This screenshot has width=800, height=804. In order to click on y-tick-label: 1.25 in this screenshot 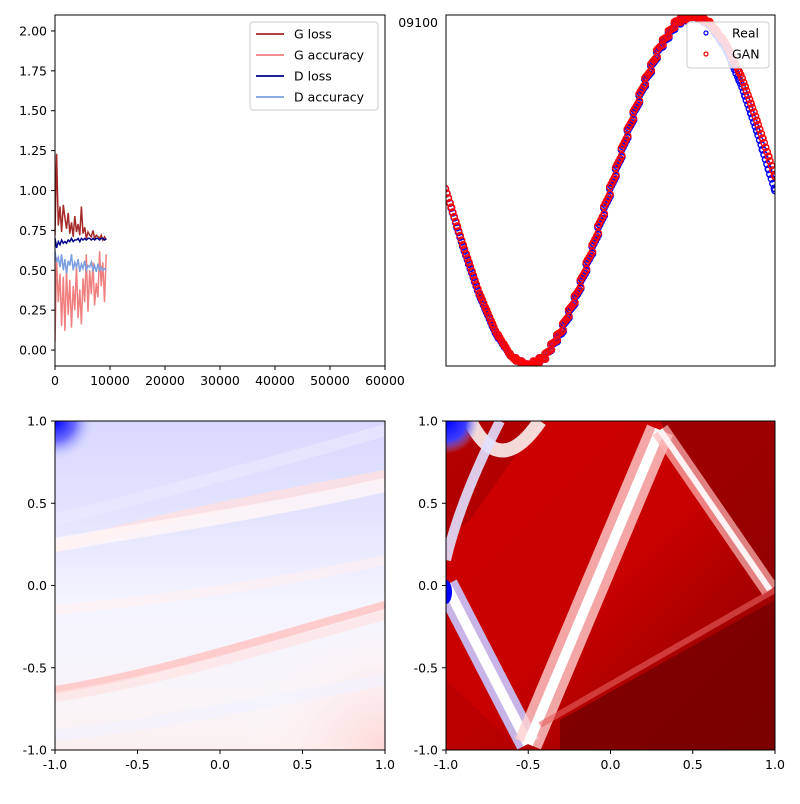, I will do `click(33, 150)`.